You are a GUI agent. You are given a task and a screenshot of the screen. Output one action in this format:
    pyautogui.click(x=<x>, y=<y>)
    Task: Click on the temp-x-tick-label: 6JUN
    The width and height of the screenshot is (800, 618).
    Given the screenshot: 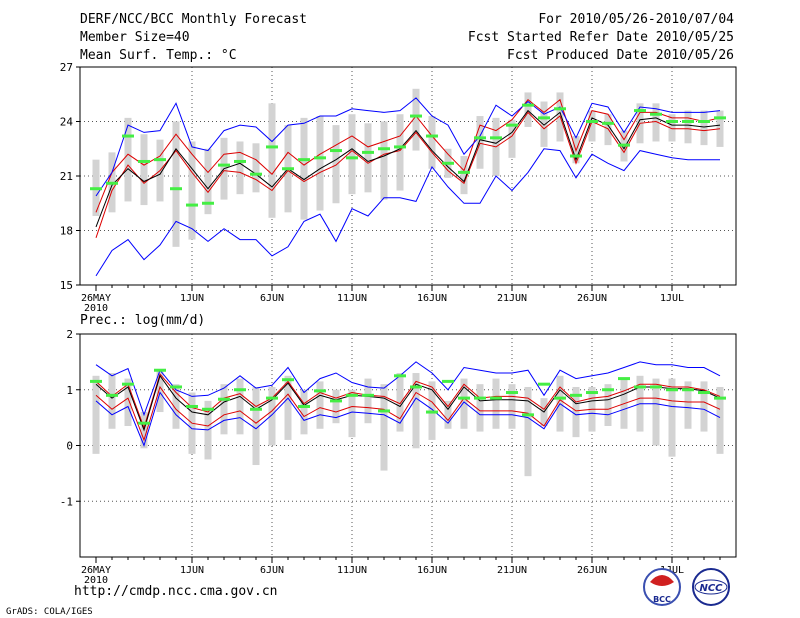 What is the action you would take?
    pyautogui.click(x=272, y=298)
    